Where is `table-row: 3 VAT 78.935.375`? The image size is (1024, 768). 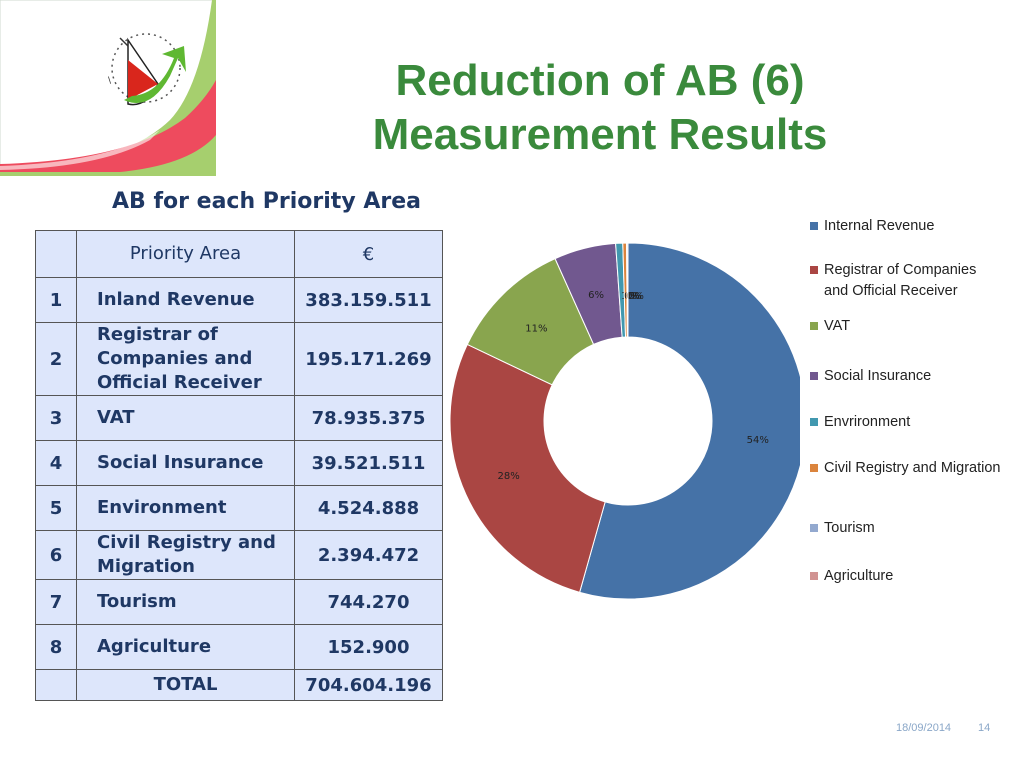 table-row: 3 VAT 78.935.375 is located at coordinates (239, 418).